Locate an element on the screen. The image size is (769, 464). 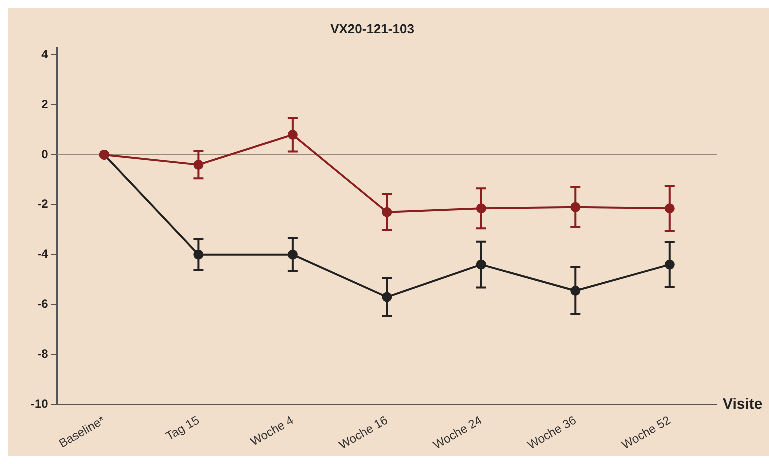
x-tick-label: Tag 15 is located at coordinates (183, 428).